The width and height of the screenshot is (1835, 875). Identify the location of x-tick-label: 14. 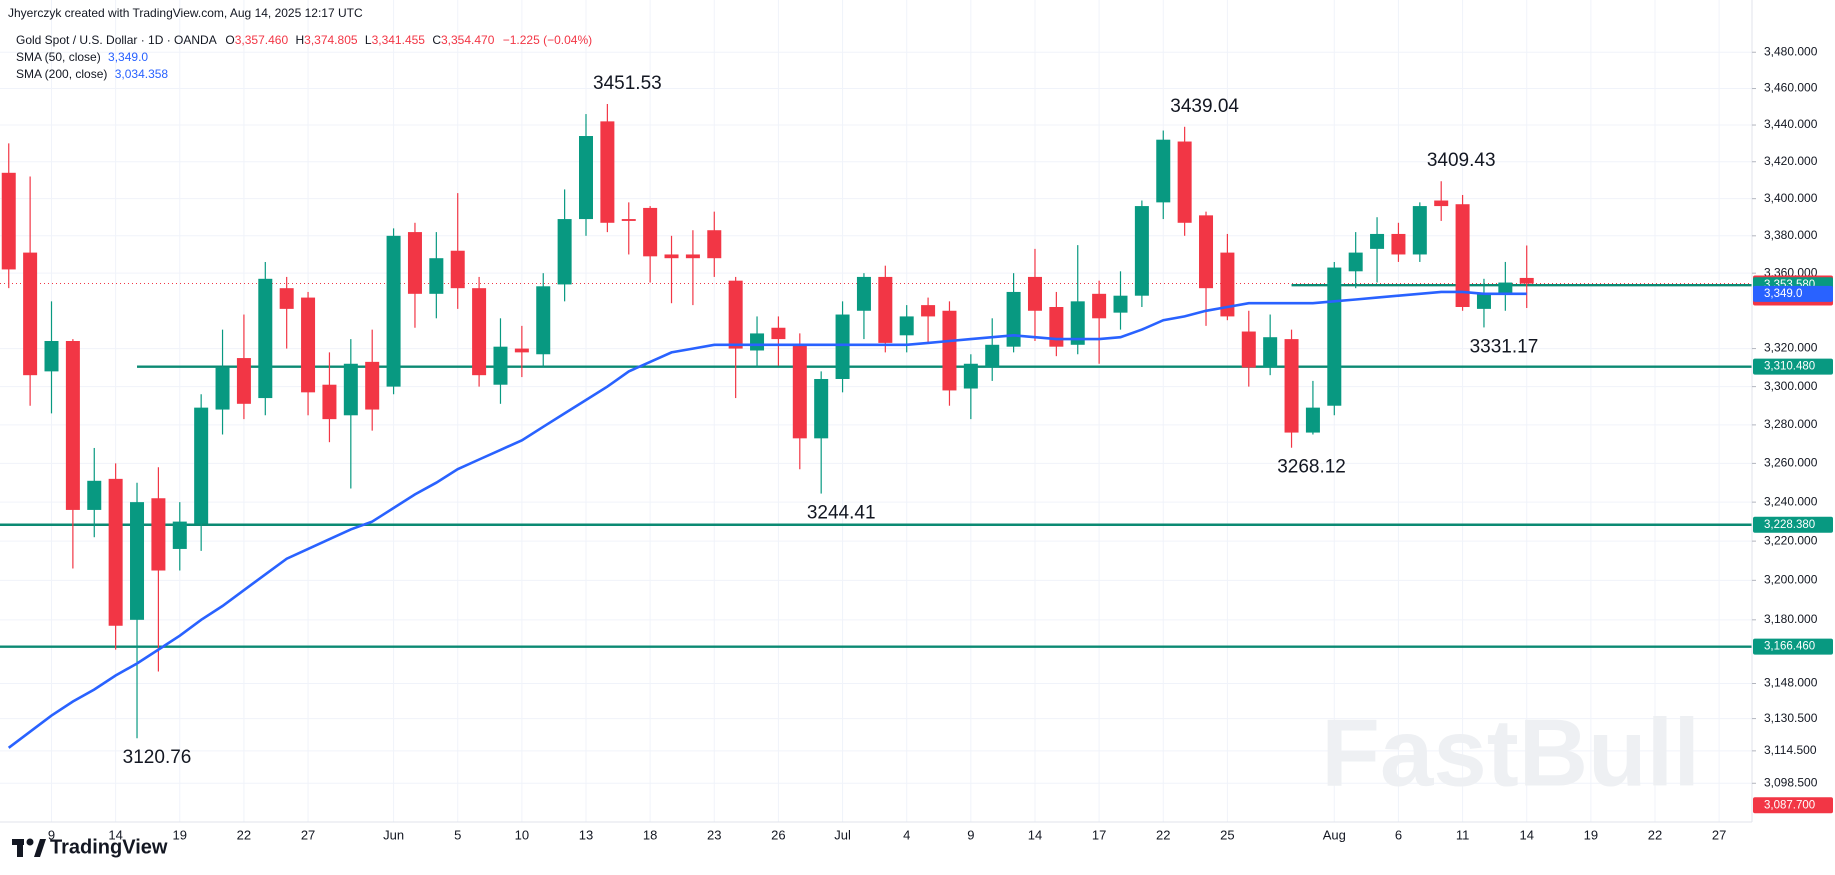
(1035, 834).